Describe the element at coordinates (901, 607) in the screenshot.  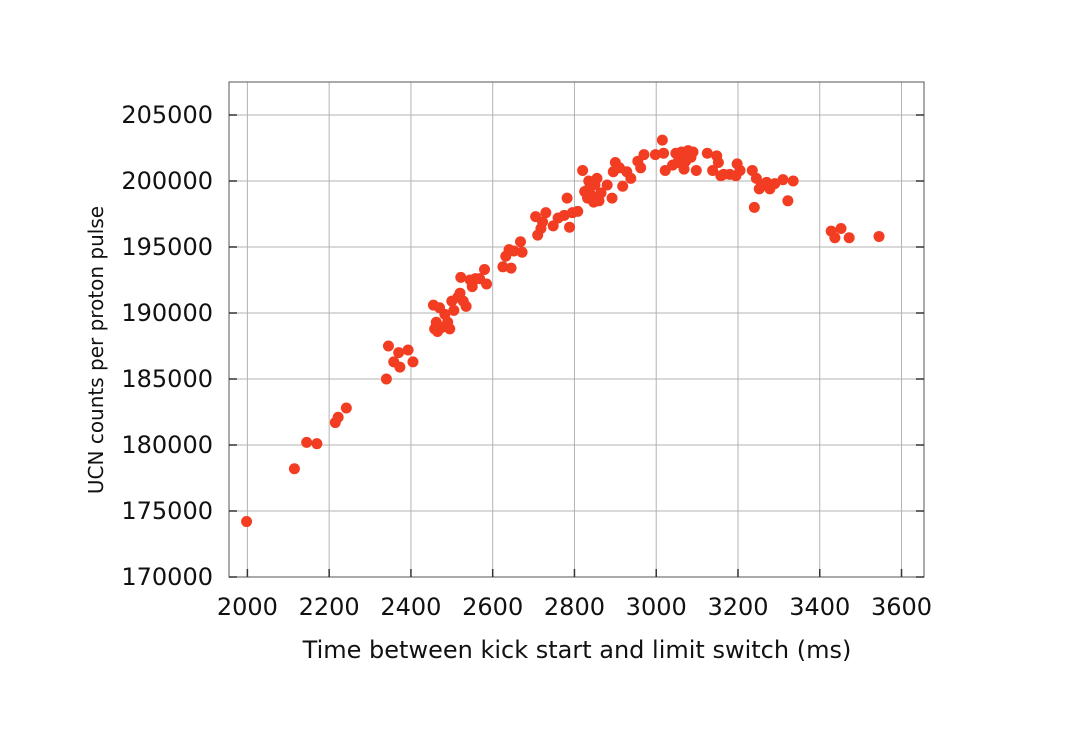
I see `x-tick-label: 3600` at that location.